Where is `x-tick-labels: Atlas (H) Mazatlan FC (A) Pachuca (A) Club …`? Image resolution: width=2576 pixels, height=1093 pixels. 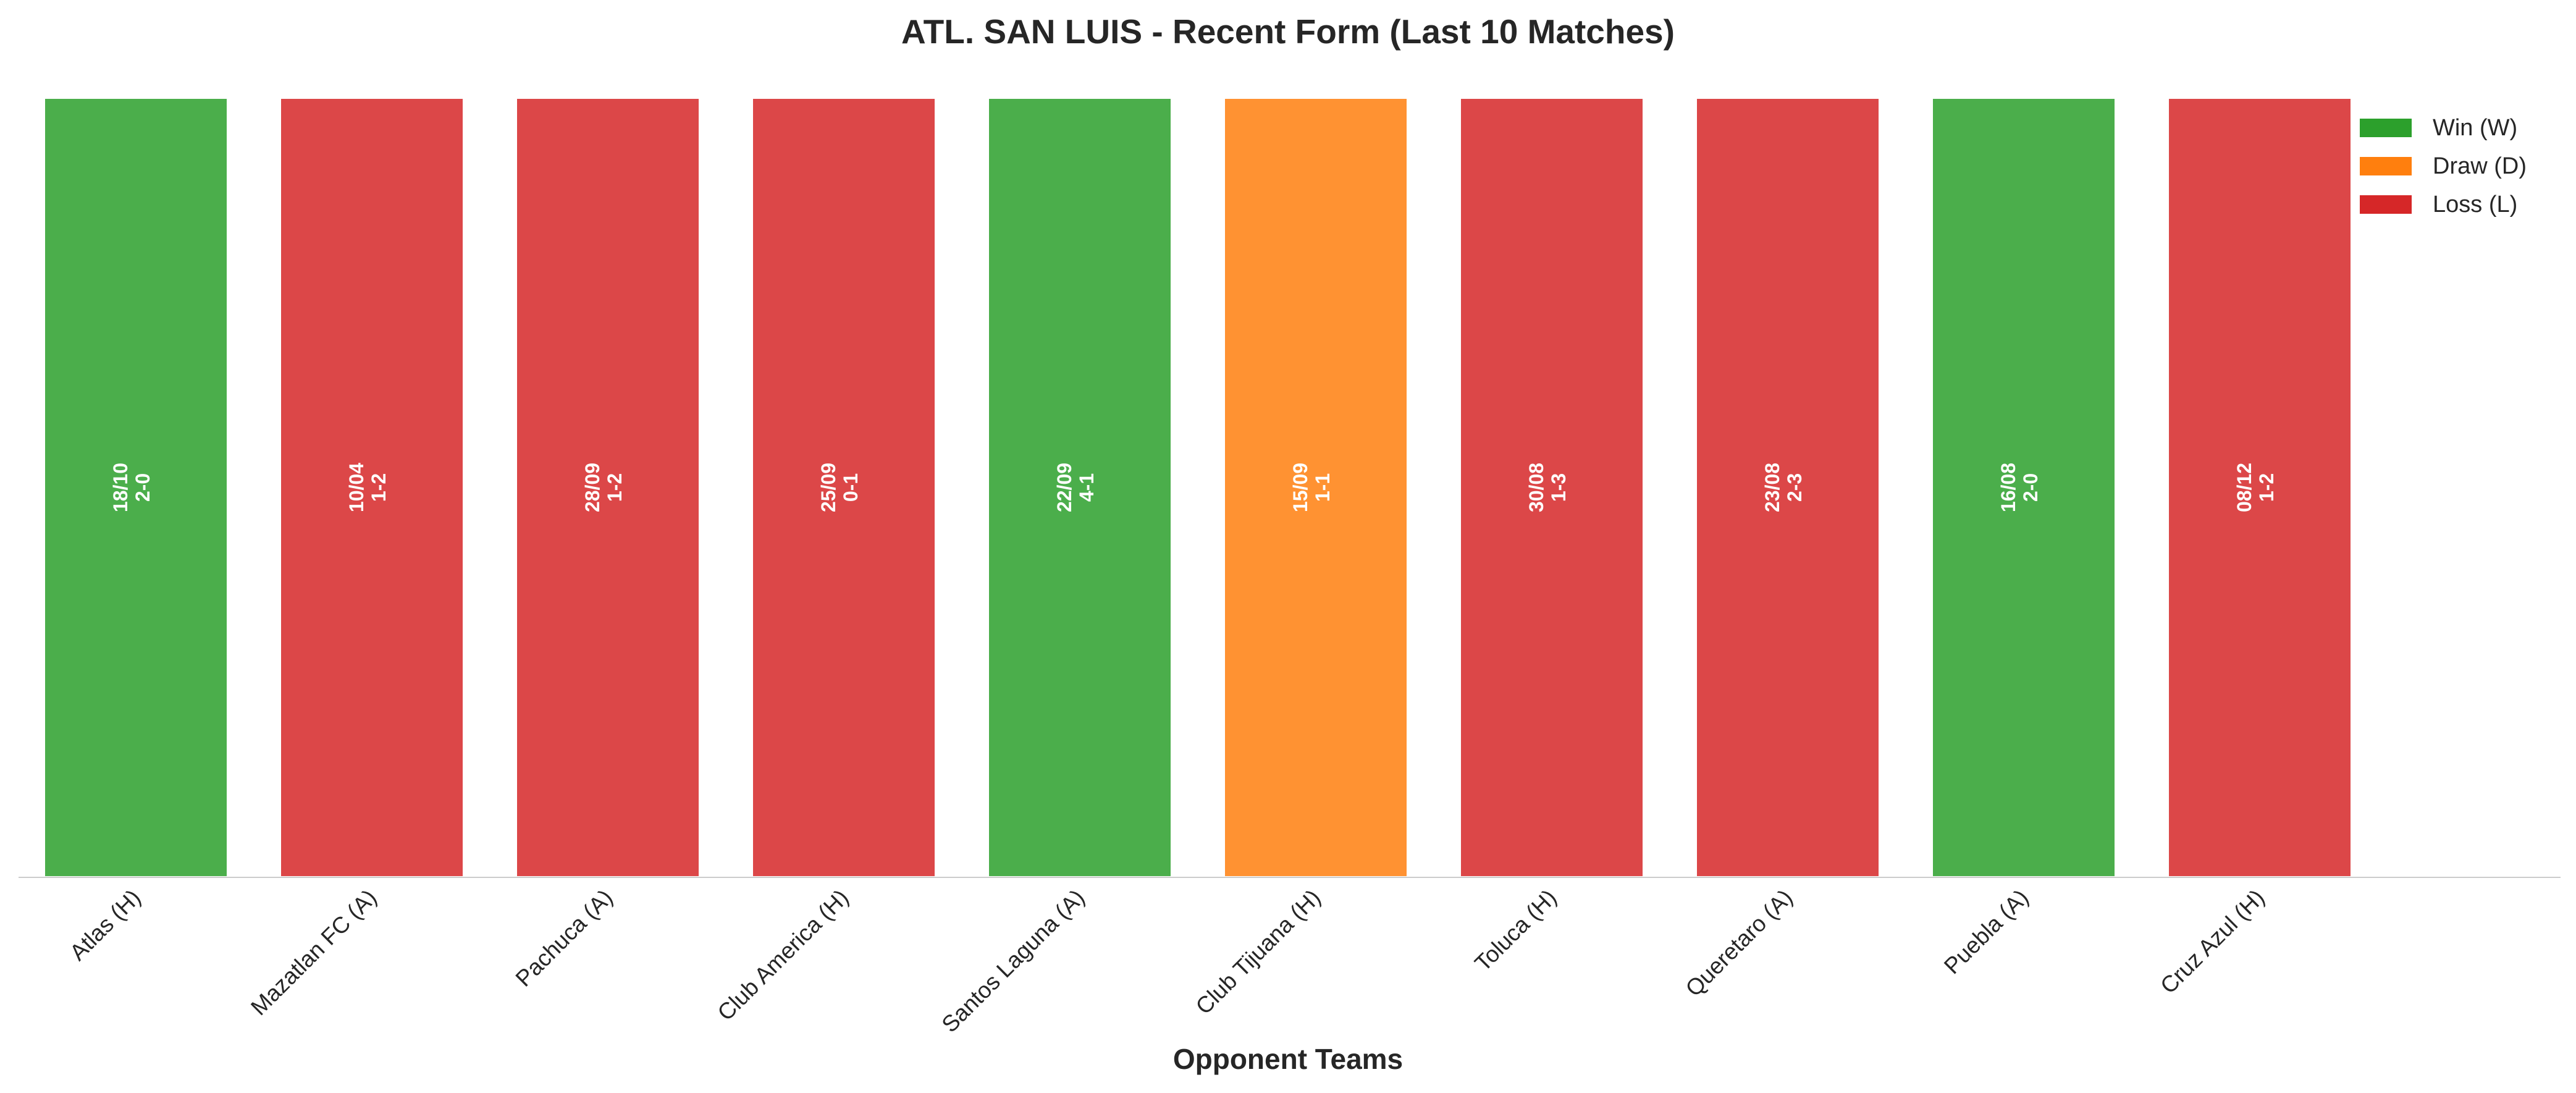 x-tick-labels: Atlas (H) Mazatlan FC (A) Pachuca (A) Club … is located at coordinates (1167, 961).